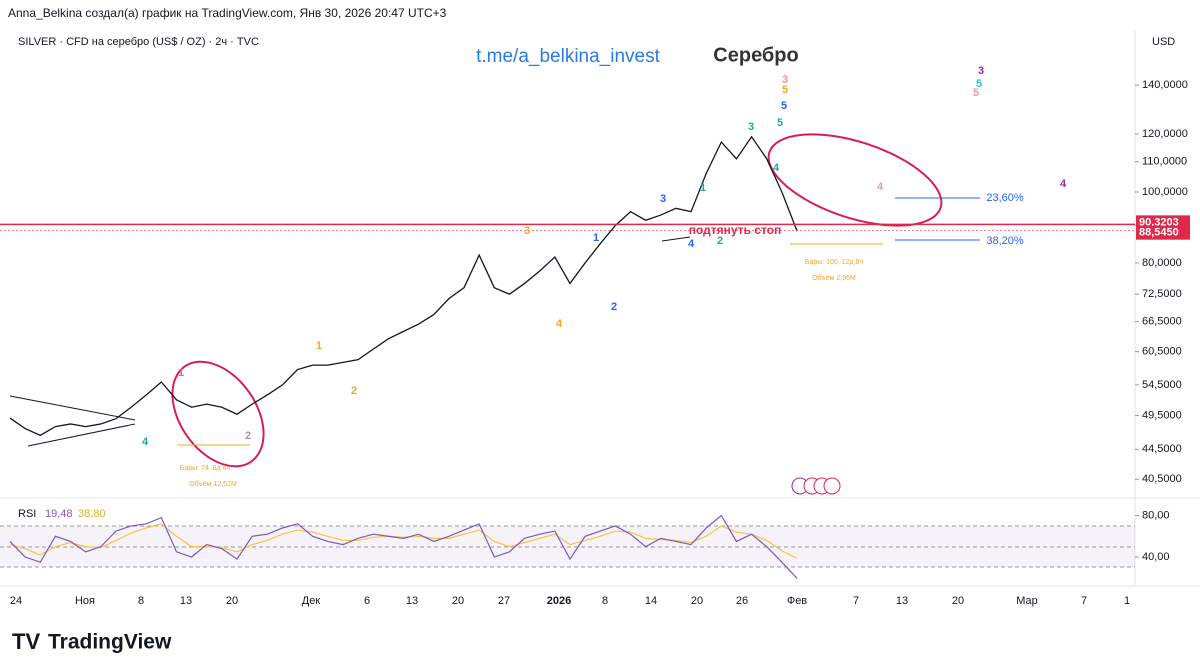 The height and width of the screenshot is (672, 1200). Describe the element at coordinates (59, 514) in the screenshot. I see `rsi-value: 19,48` at that location.